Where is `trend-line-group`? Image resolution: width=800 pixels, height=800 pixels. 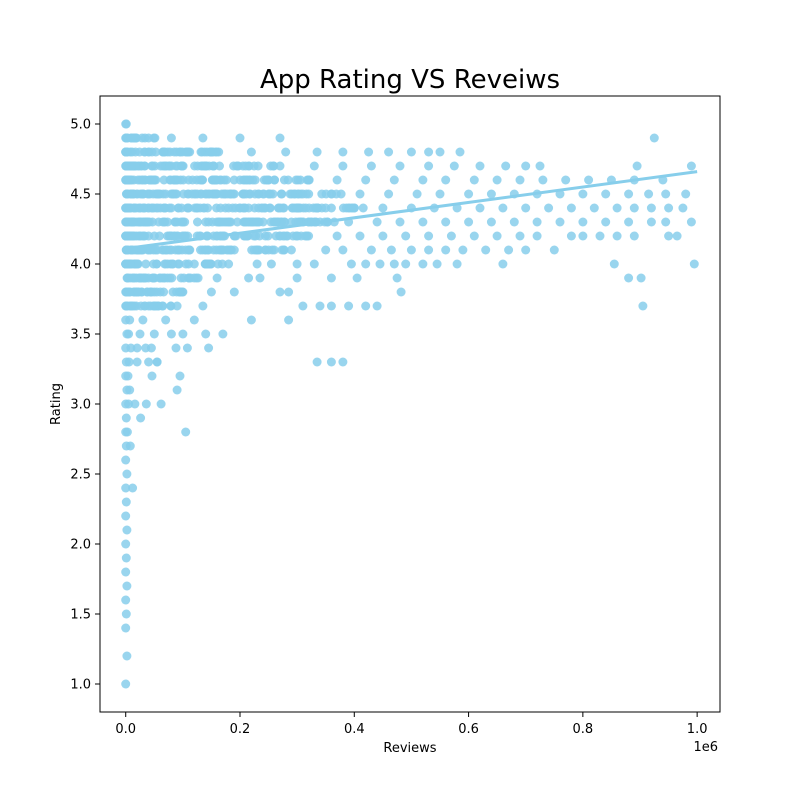 trend-line-group is located at coordinates (411, 210).